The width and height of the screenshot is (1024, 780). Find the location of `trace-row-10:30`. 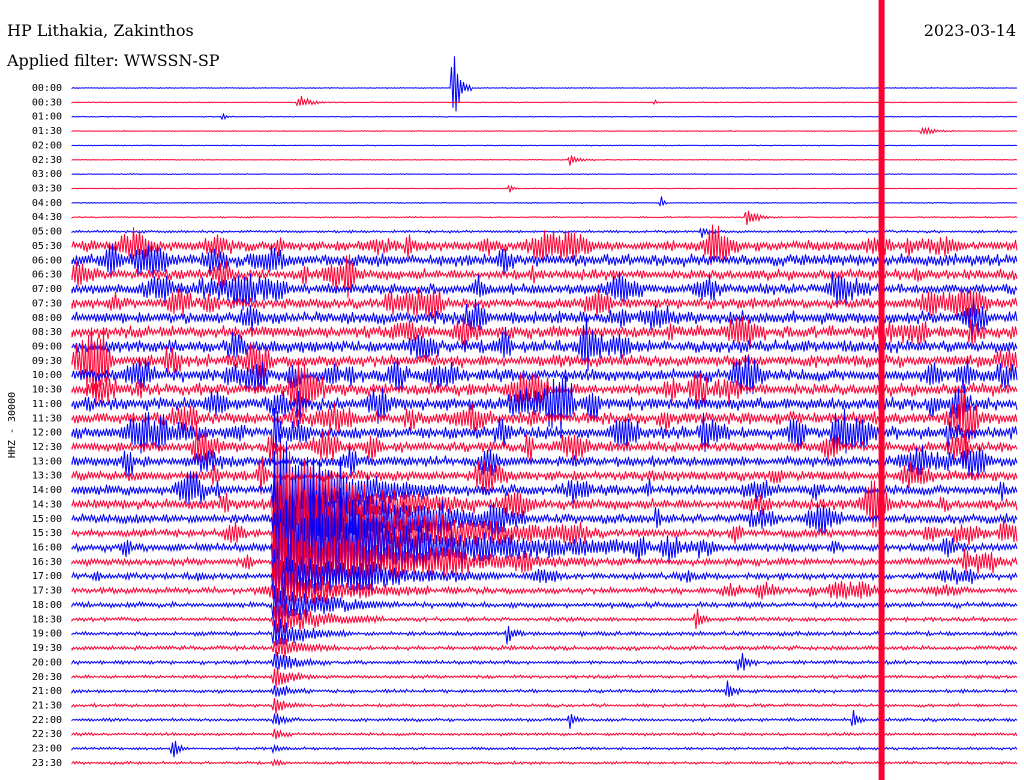

trace-row-10:30 is located at coordinates (544, 389).